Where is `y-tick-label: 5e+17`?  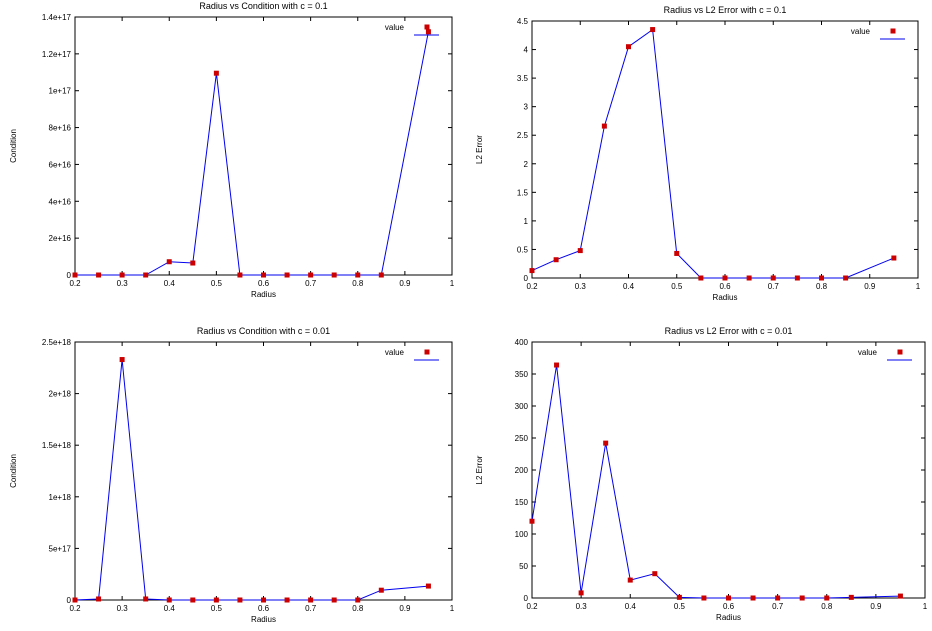 y-tick-label: 5e+17 is located at coordinates (60, 548).